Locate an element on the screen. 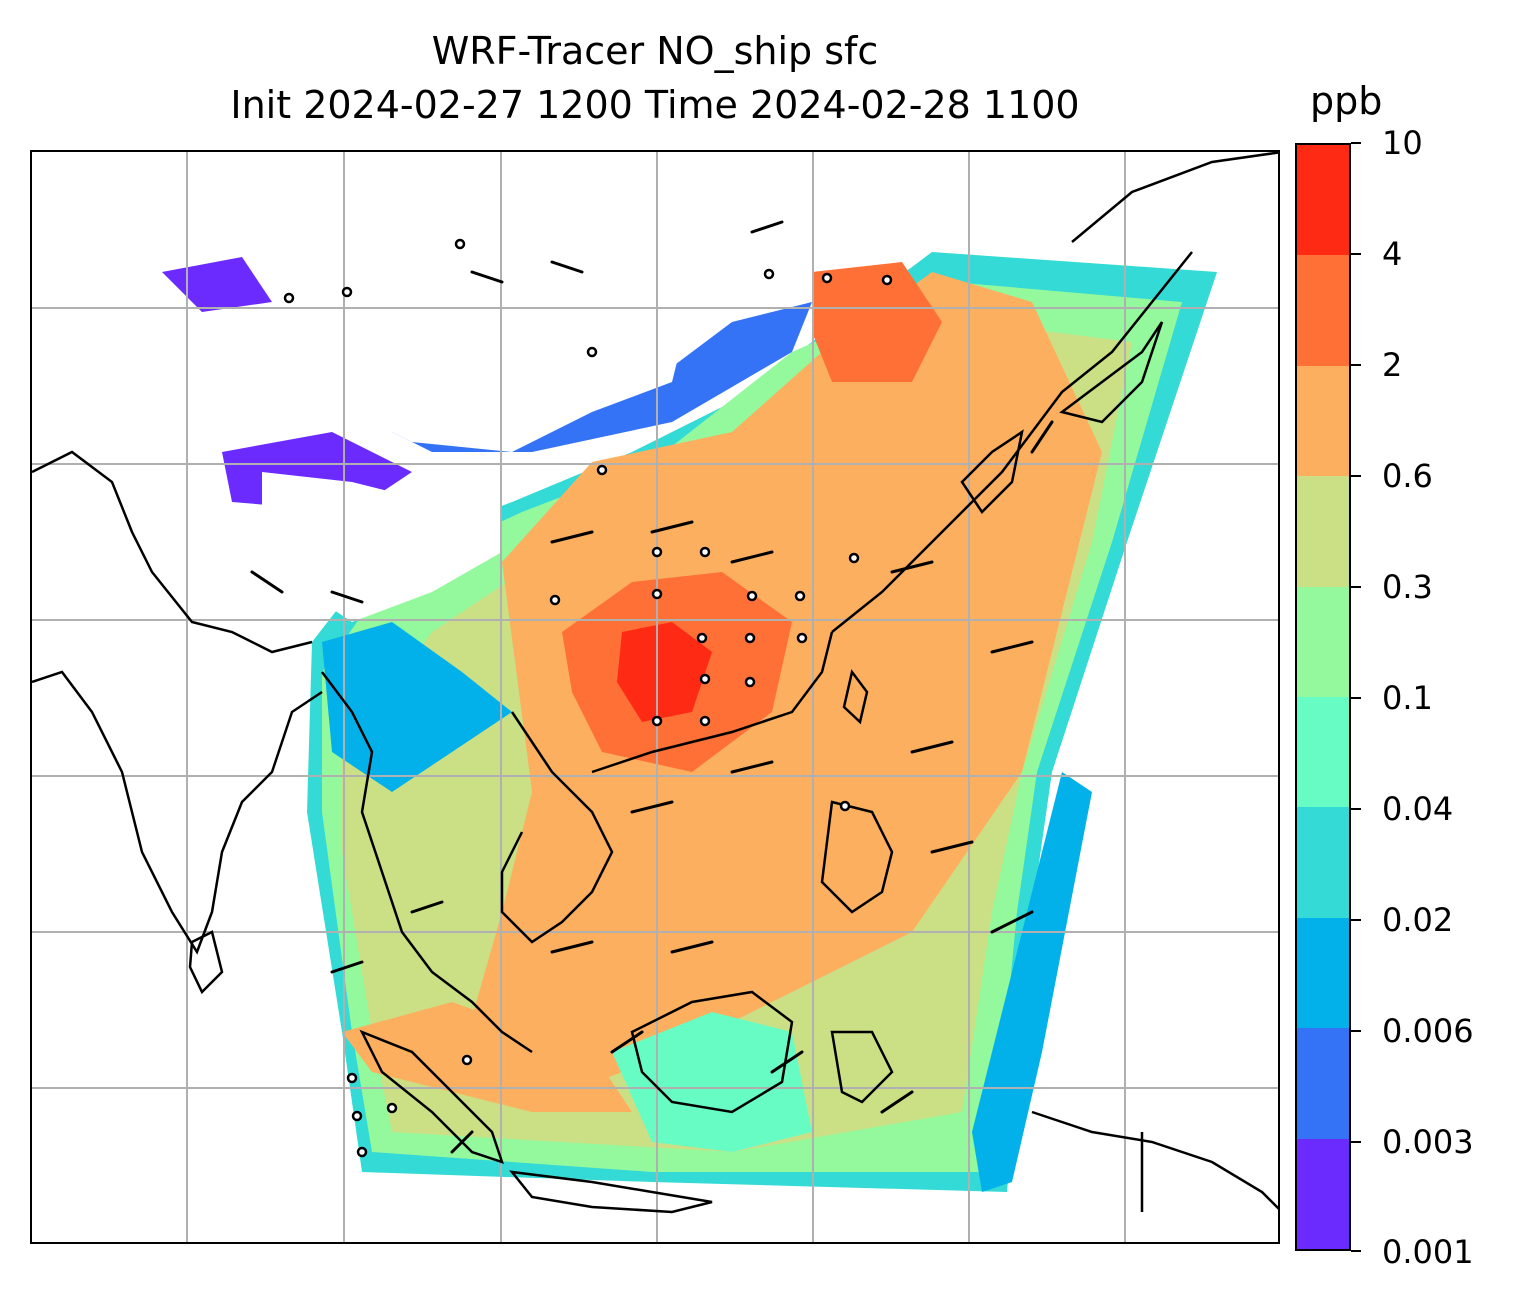  coast-sulawesi is located at coordinates (862, 1067).